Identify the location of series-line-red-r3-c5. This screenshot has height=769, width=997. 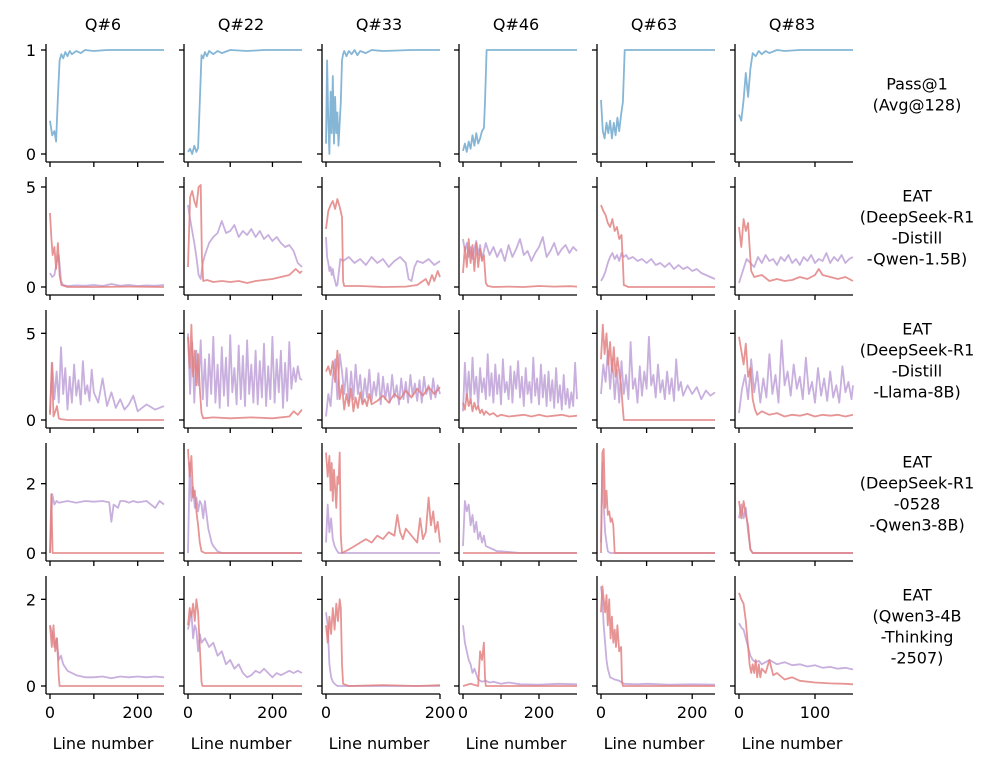
(795, 527).